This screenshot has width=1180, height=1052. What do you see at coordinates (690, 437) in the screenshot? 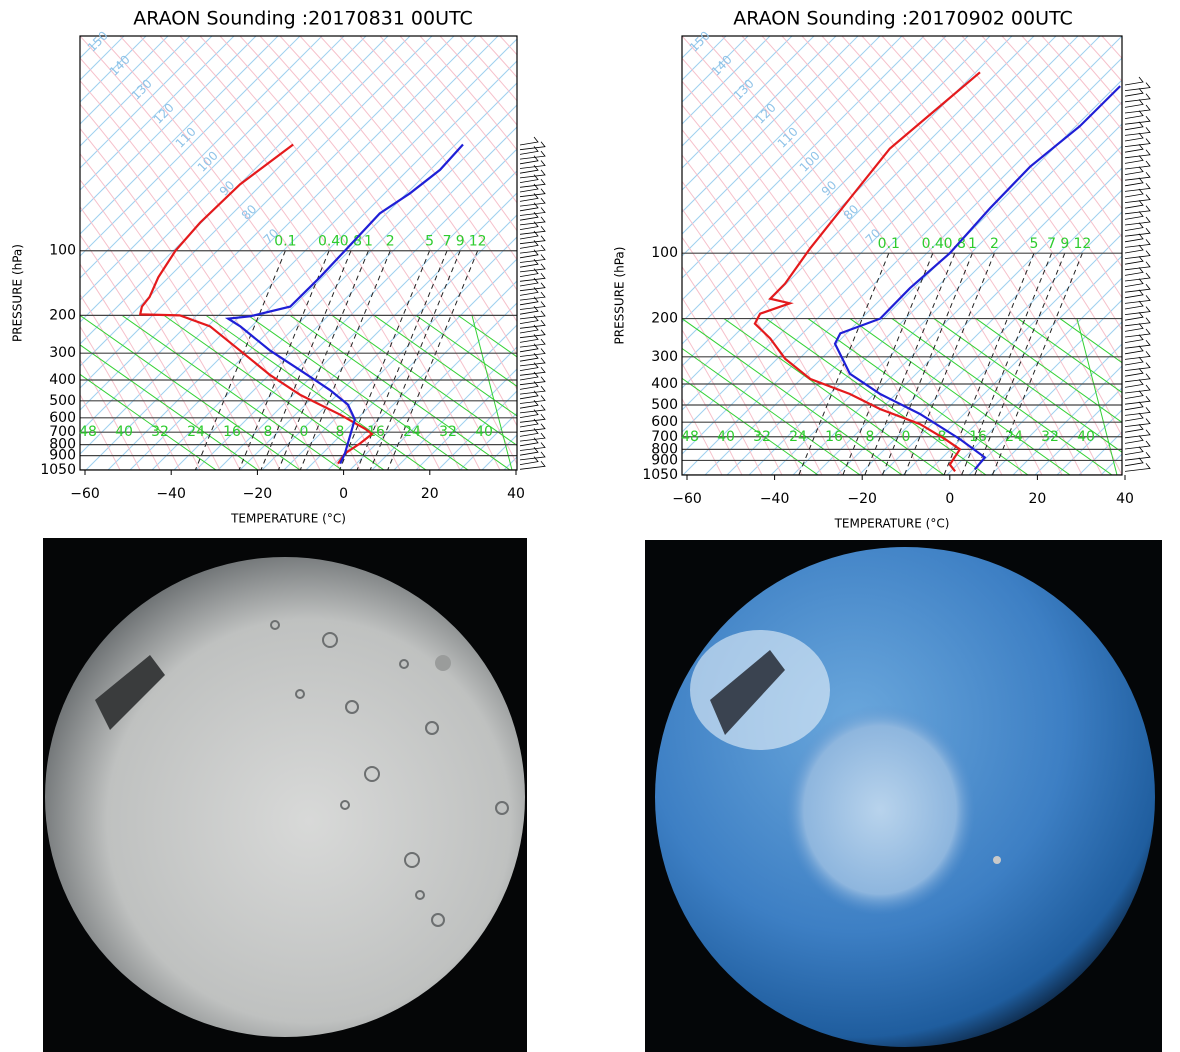
I see `moist-adiabat-label: 48` at bounding box center [690, 437].